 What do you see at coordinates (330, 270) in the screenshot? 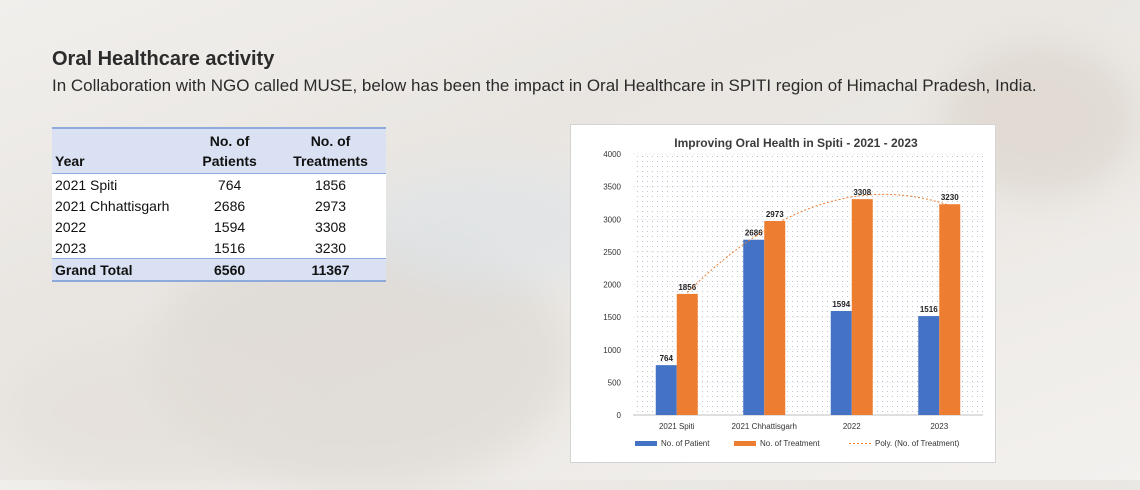
I see `table-total-treatments: 11367` at bounding box center [330, 270].